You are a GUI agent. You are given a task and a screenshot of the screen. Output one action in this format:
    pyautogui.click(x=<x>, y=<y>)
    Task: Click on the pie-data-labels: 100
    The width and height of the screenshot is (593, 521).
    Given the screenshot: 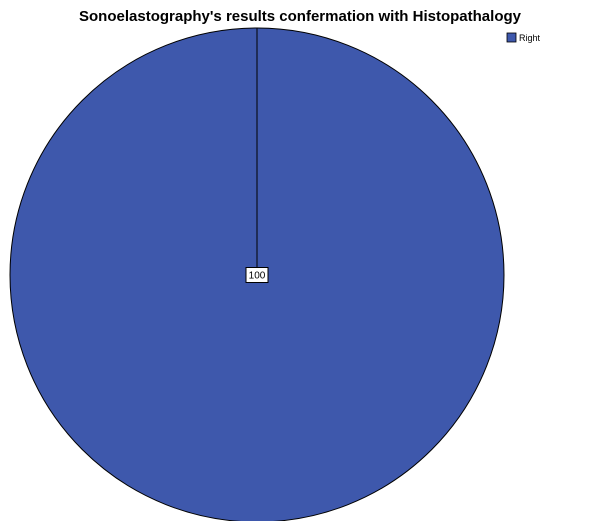 What is the action you would take?
    pyautogui.click(x=257, y=275)
    